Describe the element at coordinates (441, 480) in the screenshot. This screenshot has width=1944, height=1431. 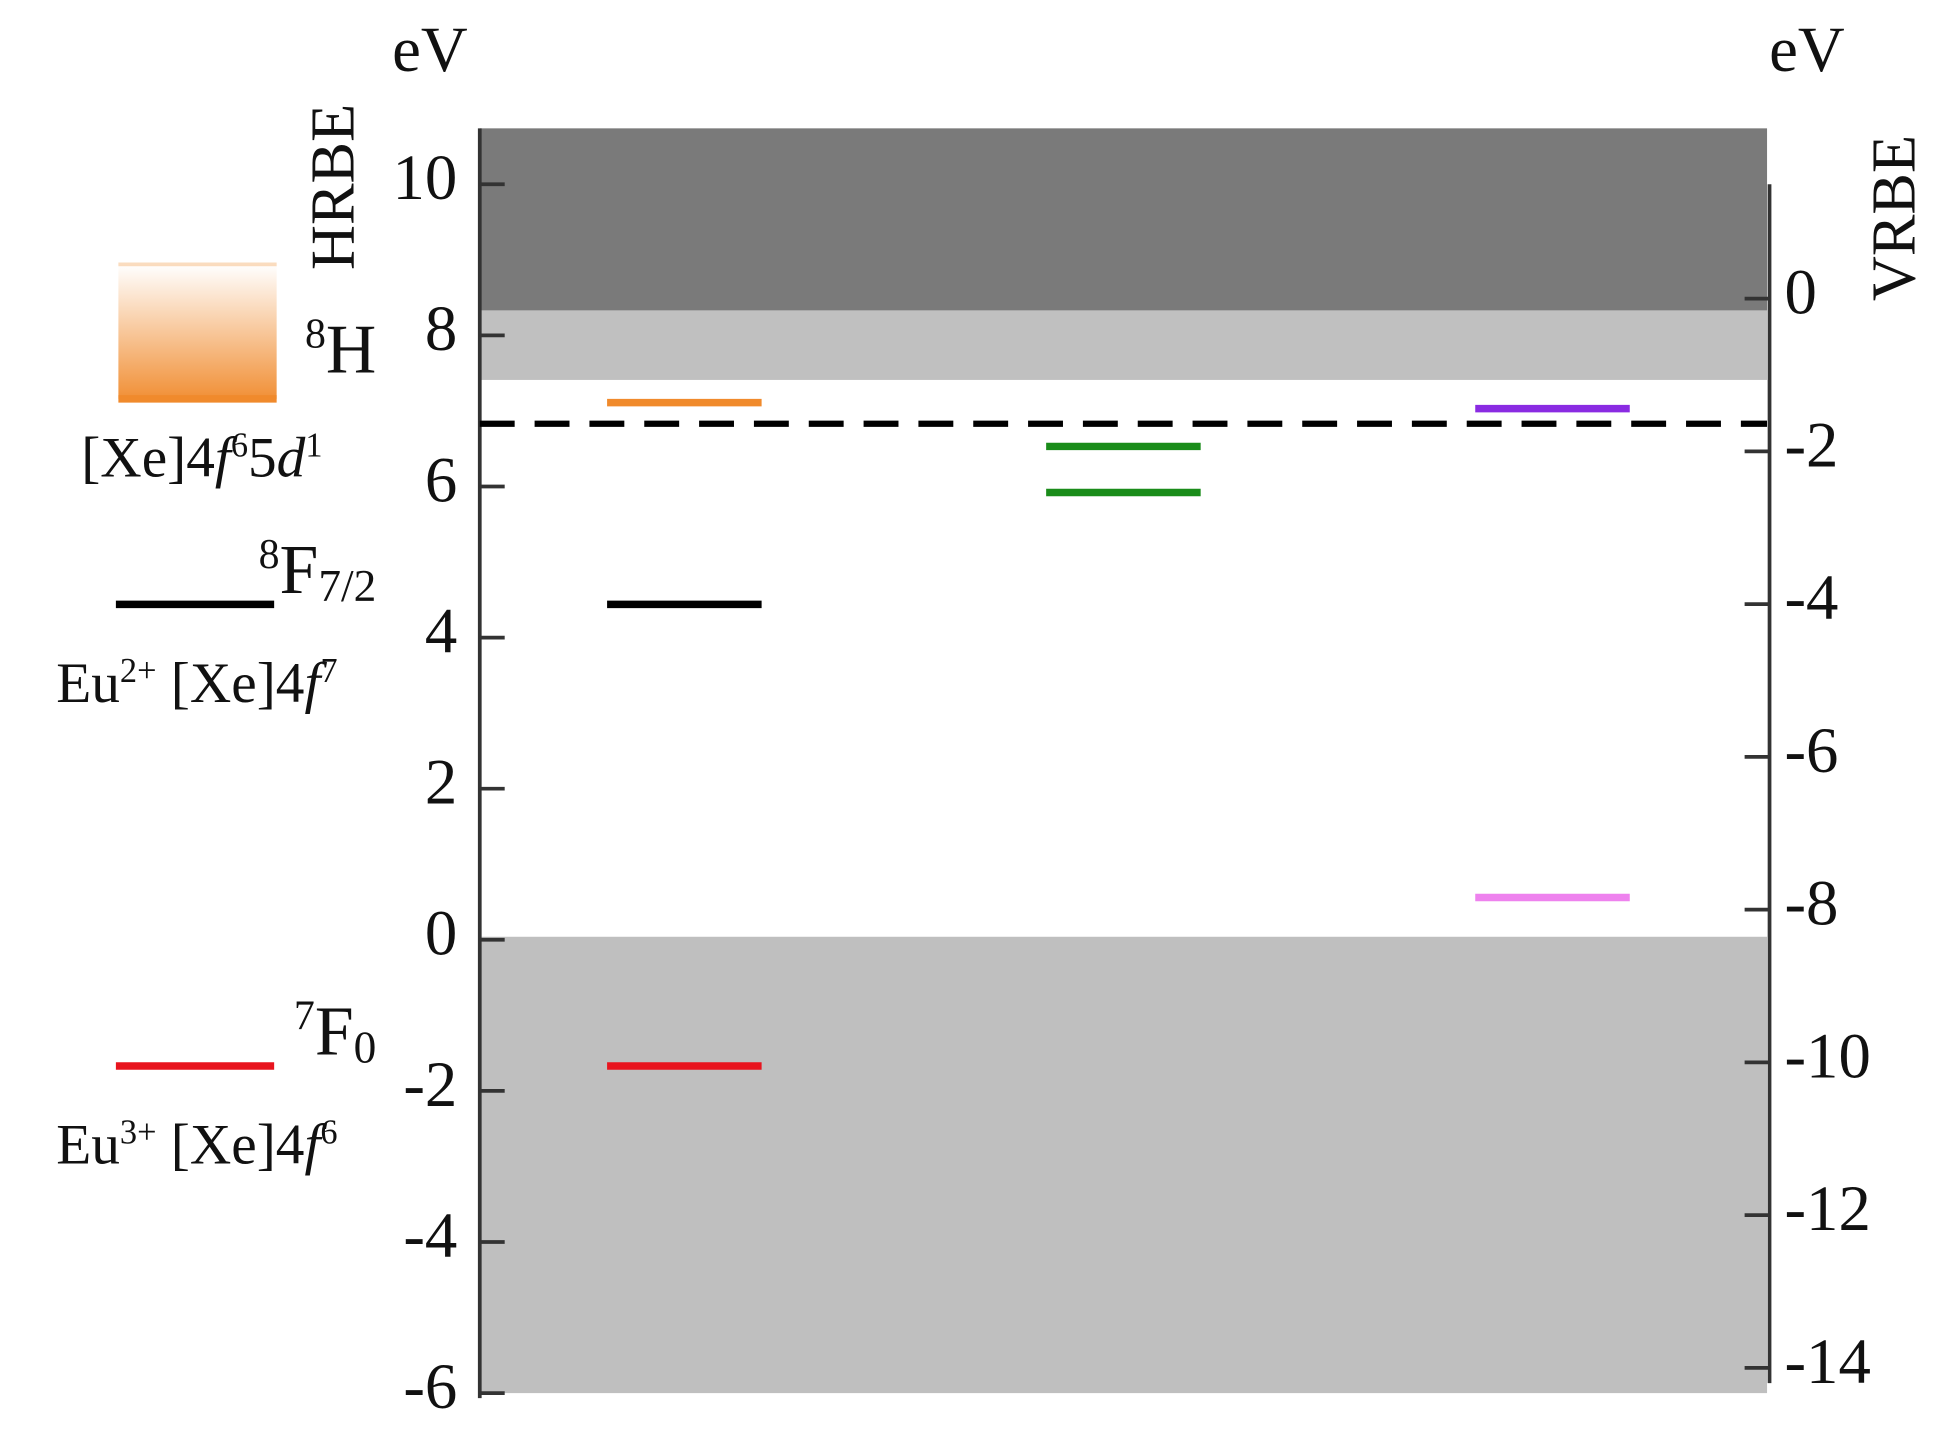
I see `y-tick-label: 6` at that location.